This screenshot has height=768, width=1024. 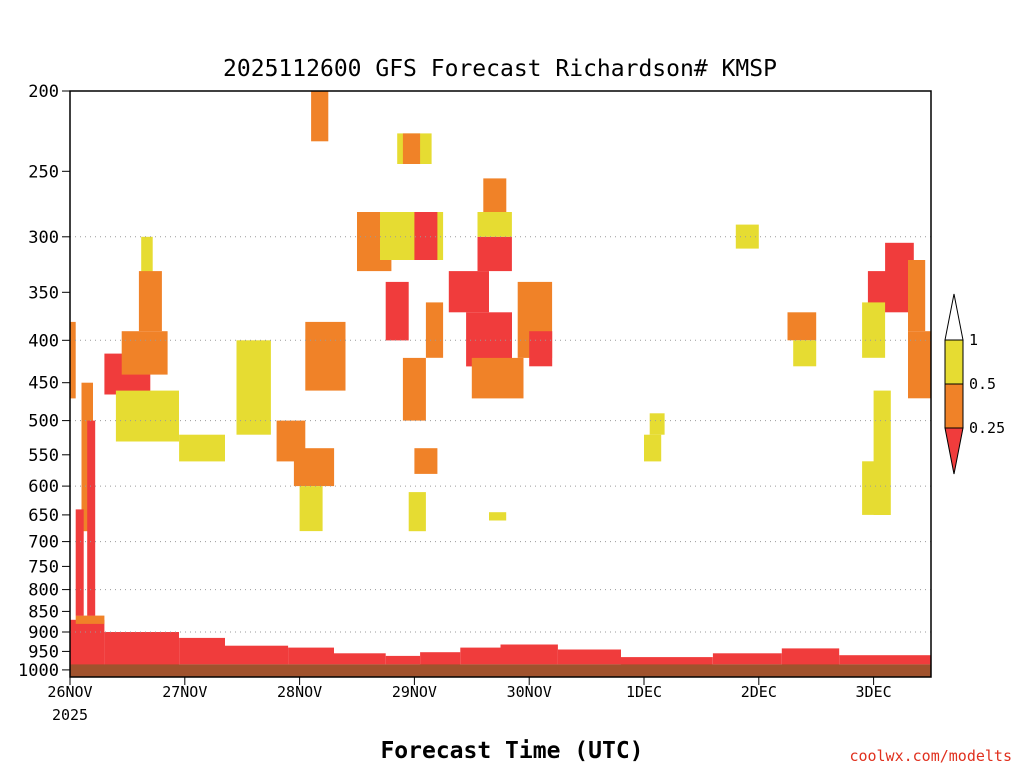 What do you see at coordinates (43, 543) in the screenshot?
I see `y-tick-label: 700` at bounding box center [43, 543].